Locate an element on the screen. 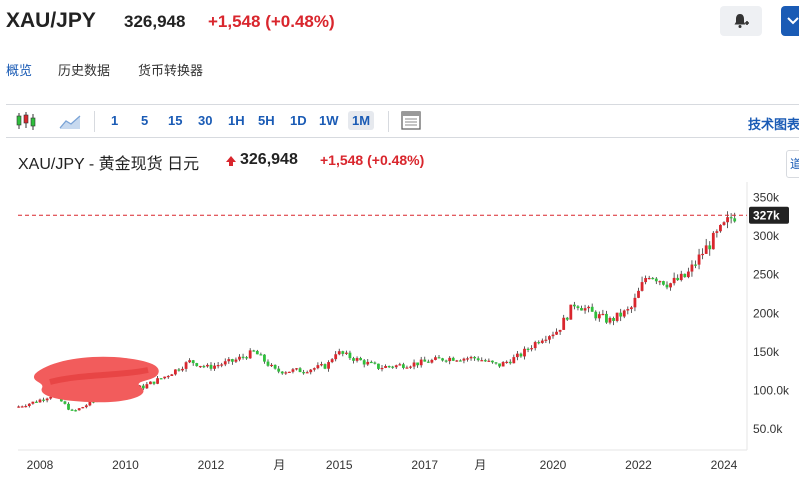 This screenshot has width=799, height=491. area-chart-icon is located at coordinates (70, 121).